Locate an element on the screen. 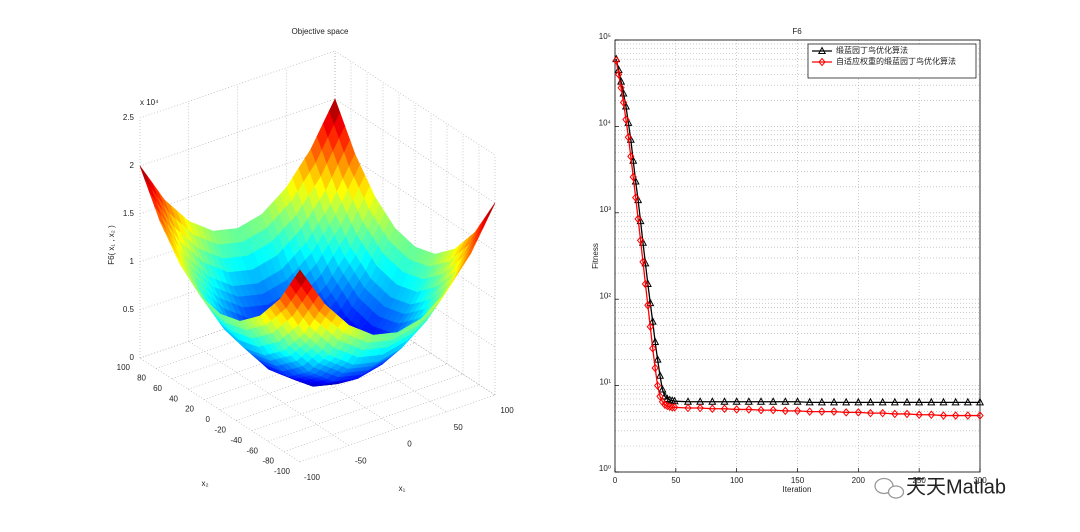 Image resolution: width=1080 pixels, height=532 pixels. y-axis-label: Fitness is located at coordinates (595, 256).